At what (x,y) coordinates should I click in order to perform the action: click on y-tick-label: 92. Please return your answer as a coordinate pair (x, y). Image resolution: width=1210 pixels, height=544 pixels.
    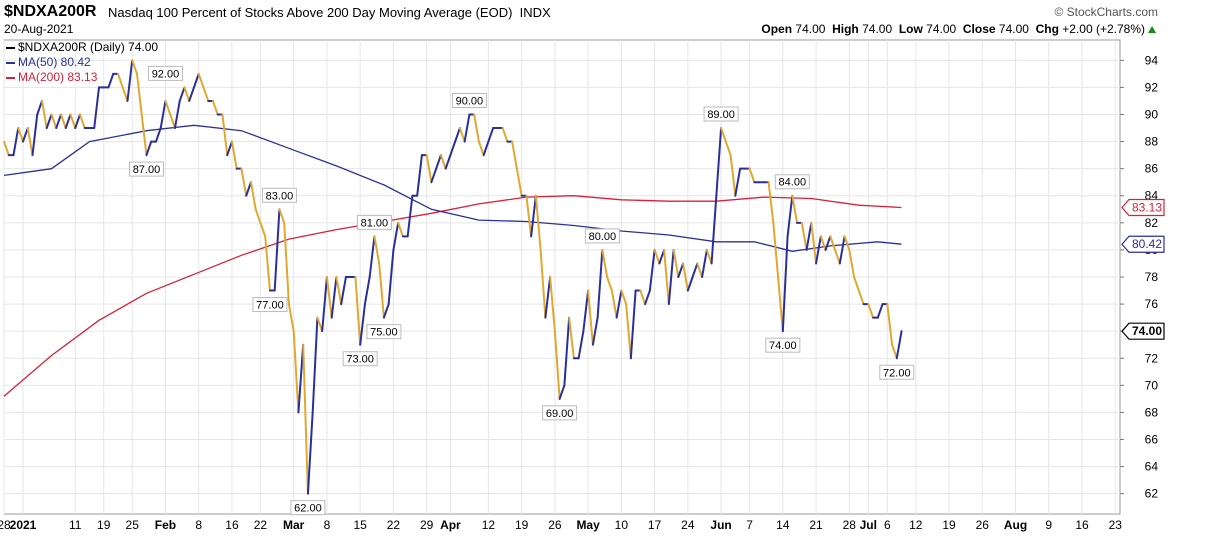
    Looking at the image, I should click on (1152, 87).